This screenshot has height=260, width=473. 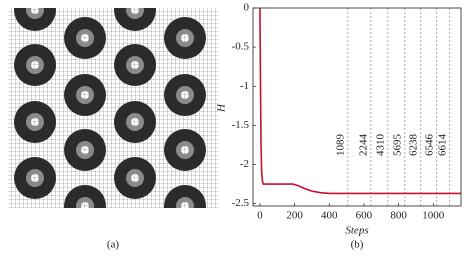 What do you see at coordinates (244, 86) in the screenshot?
I see `y-tick-label: -1` at bounding box center [244, 86].